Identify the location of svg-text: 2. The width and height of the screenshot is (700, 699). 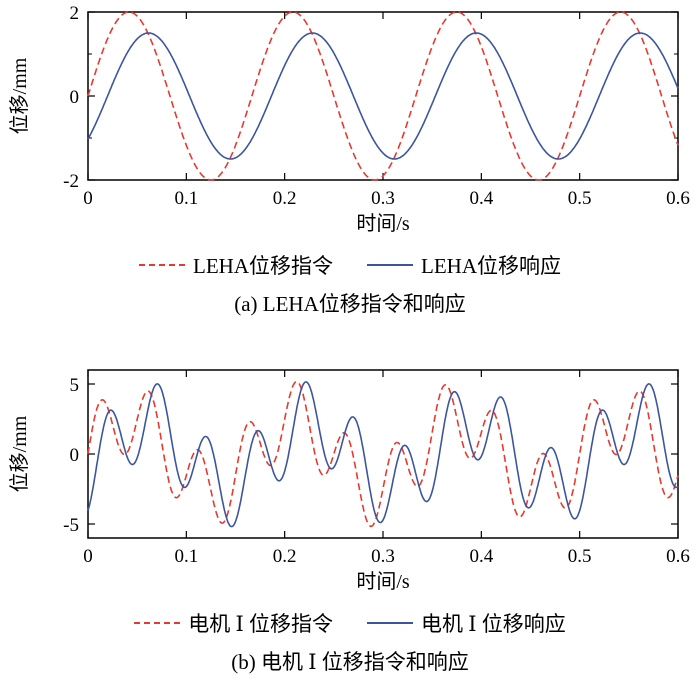
(75, 14).